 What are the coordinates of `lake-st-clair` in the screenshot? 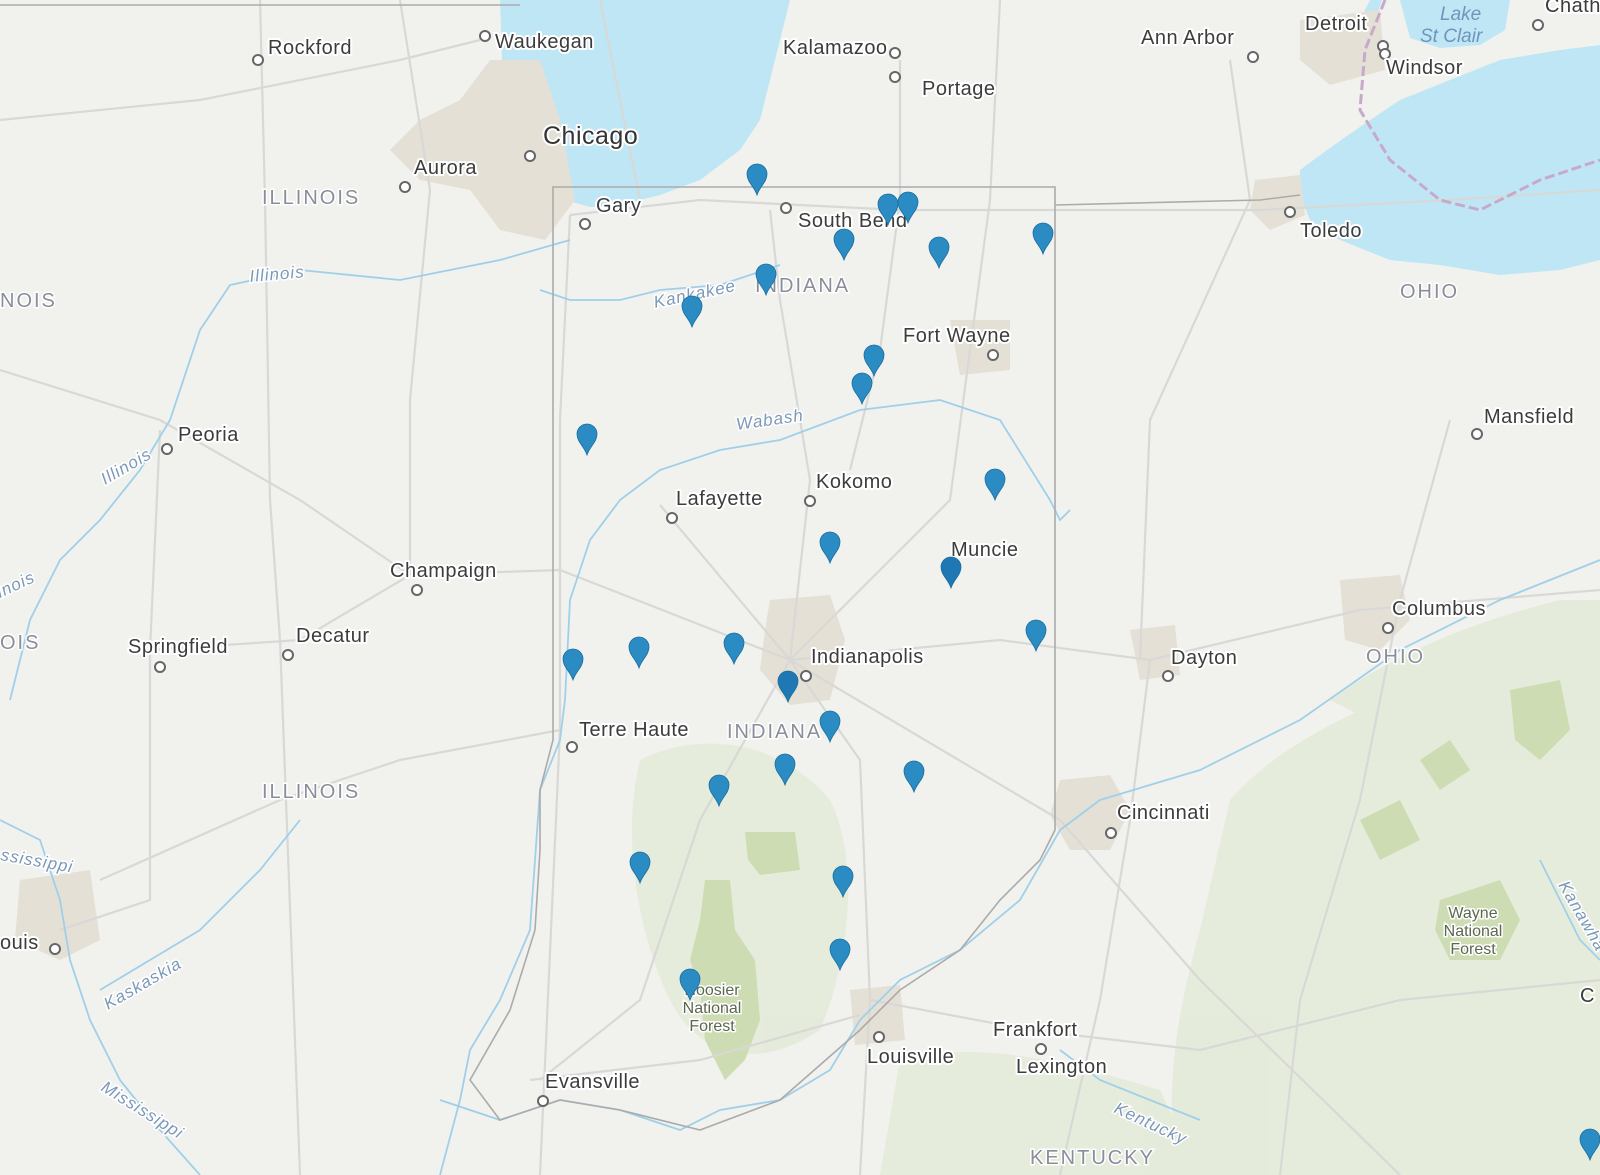 It's located at (1455, 24).